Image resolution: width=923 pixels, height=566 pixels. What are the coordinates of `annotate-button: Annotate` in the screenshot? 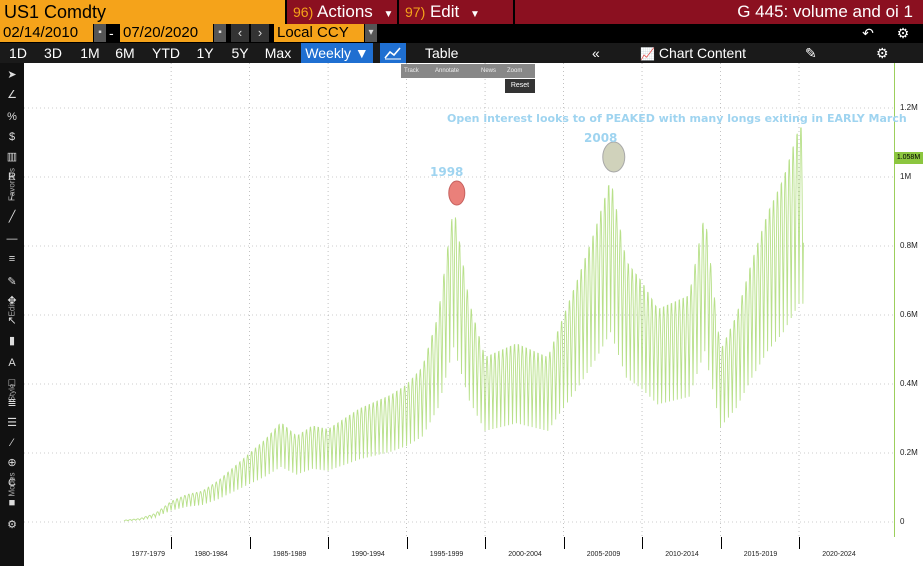 It's located at (447, 71).